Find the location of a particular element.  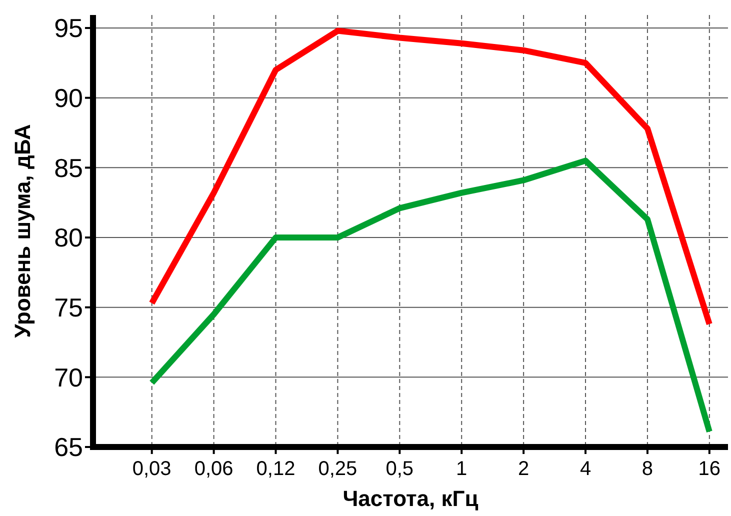

y-tick-label: 65 is located at coordinates (68, 447).